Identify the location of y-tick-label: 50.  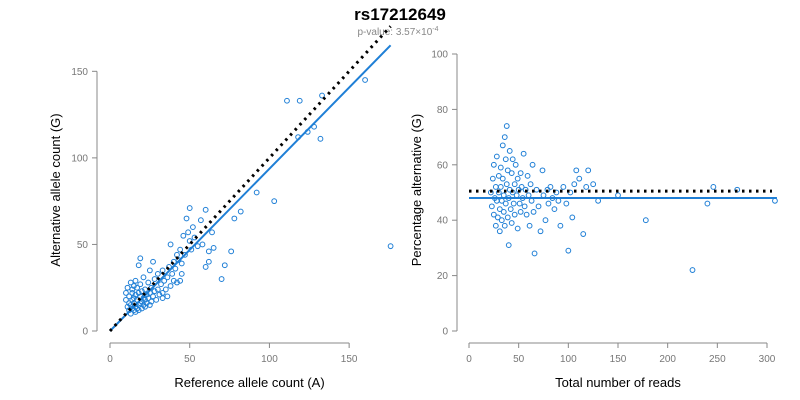
(83, 245).